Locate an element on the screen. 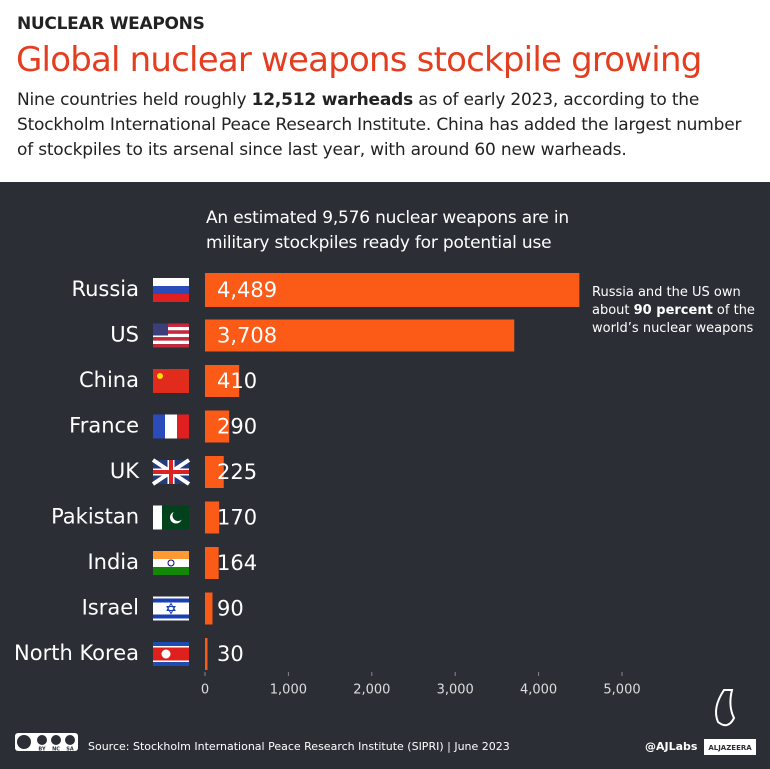 The image size is (770, 769). logo-box is located at coordinates (730, 747).